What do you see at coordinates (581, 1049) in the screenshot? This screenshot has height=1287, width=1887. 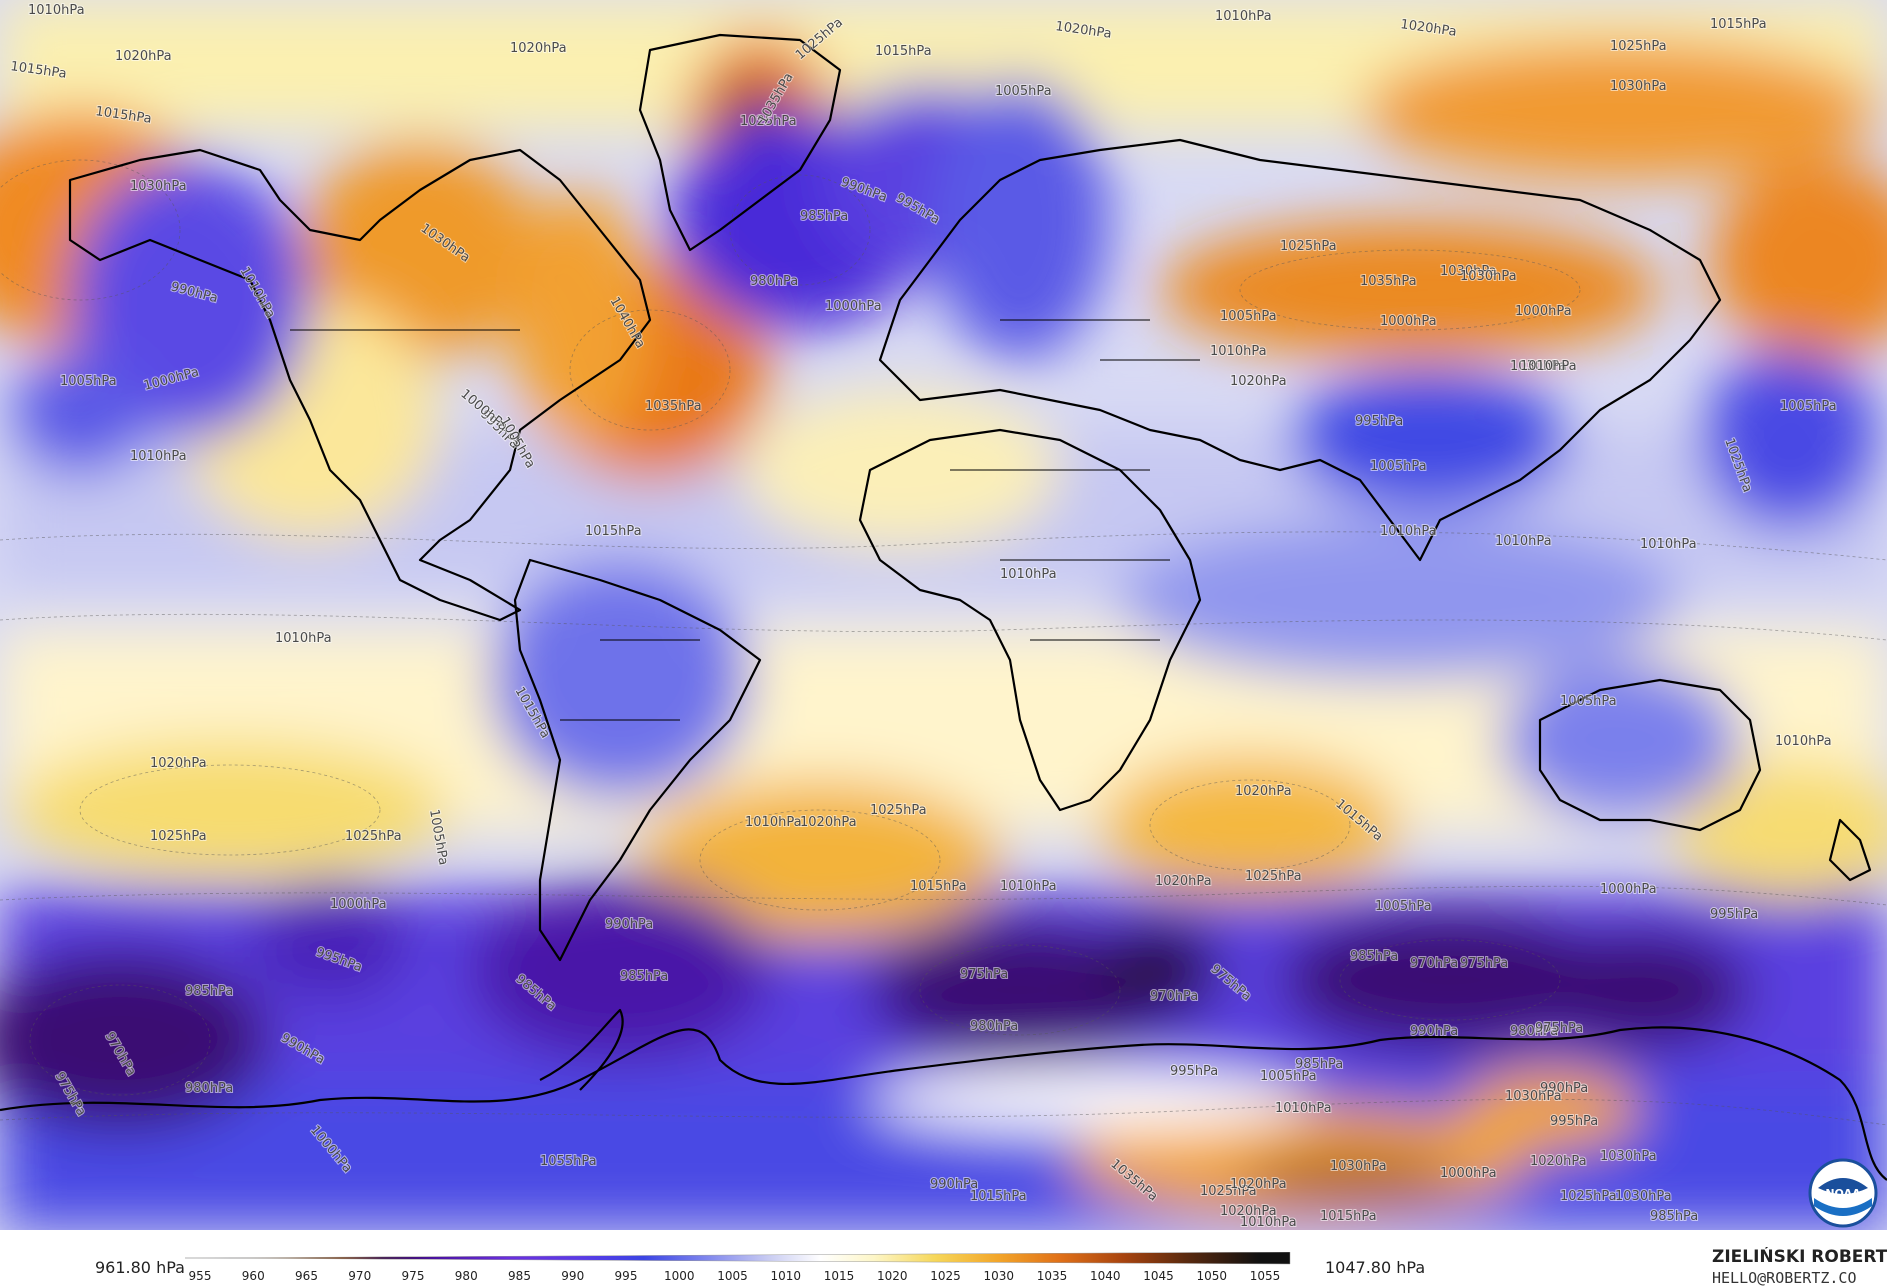 I see `coast-antarctic-peninsula` at bounding box center [581, 1049].